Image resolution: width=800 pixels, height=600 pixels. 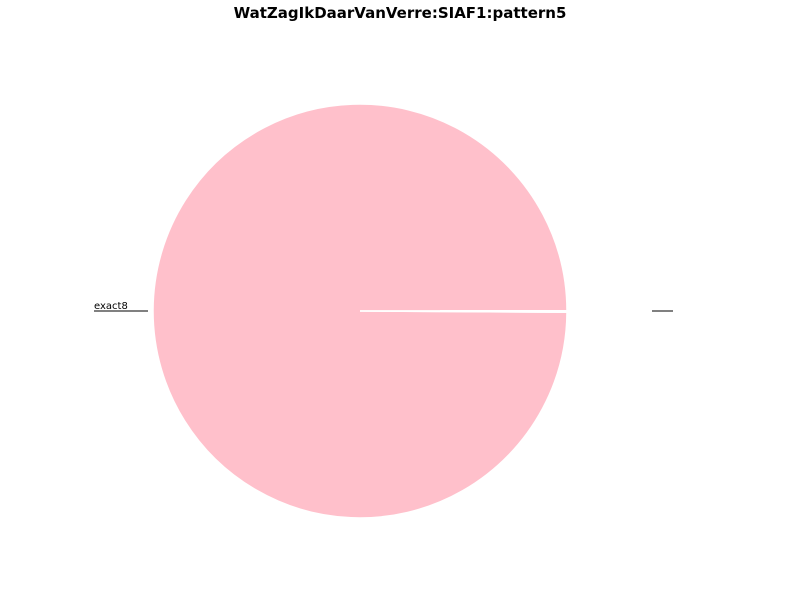 I want to click on slice-label-0: exact8, so click(x=111, y=306).